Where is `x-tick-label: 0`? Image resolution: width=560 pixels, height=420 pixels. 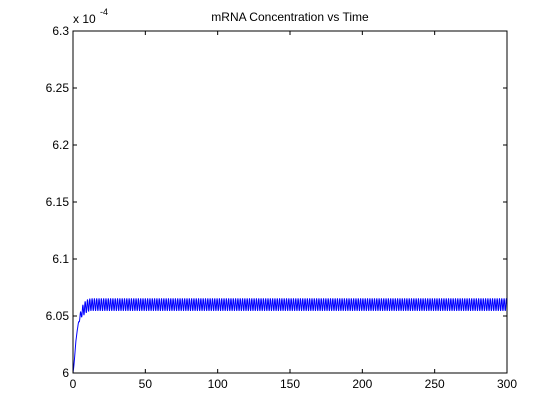 x-tick-label: 0 is located at coordinates (73, 384).